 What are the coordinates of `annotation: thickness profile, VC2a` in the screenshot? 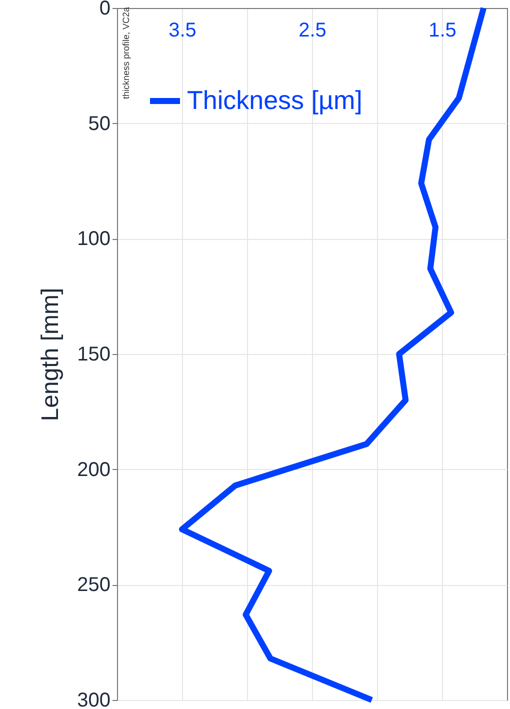 It's located at (126, 53).